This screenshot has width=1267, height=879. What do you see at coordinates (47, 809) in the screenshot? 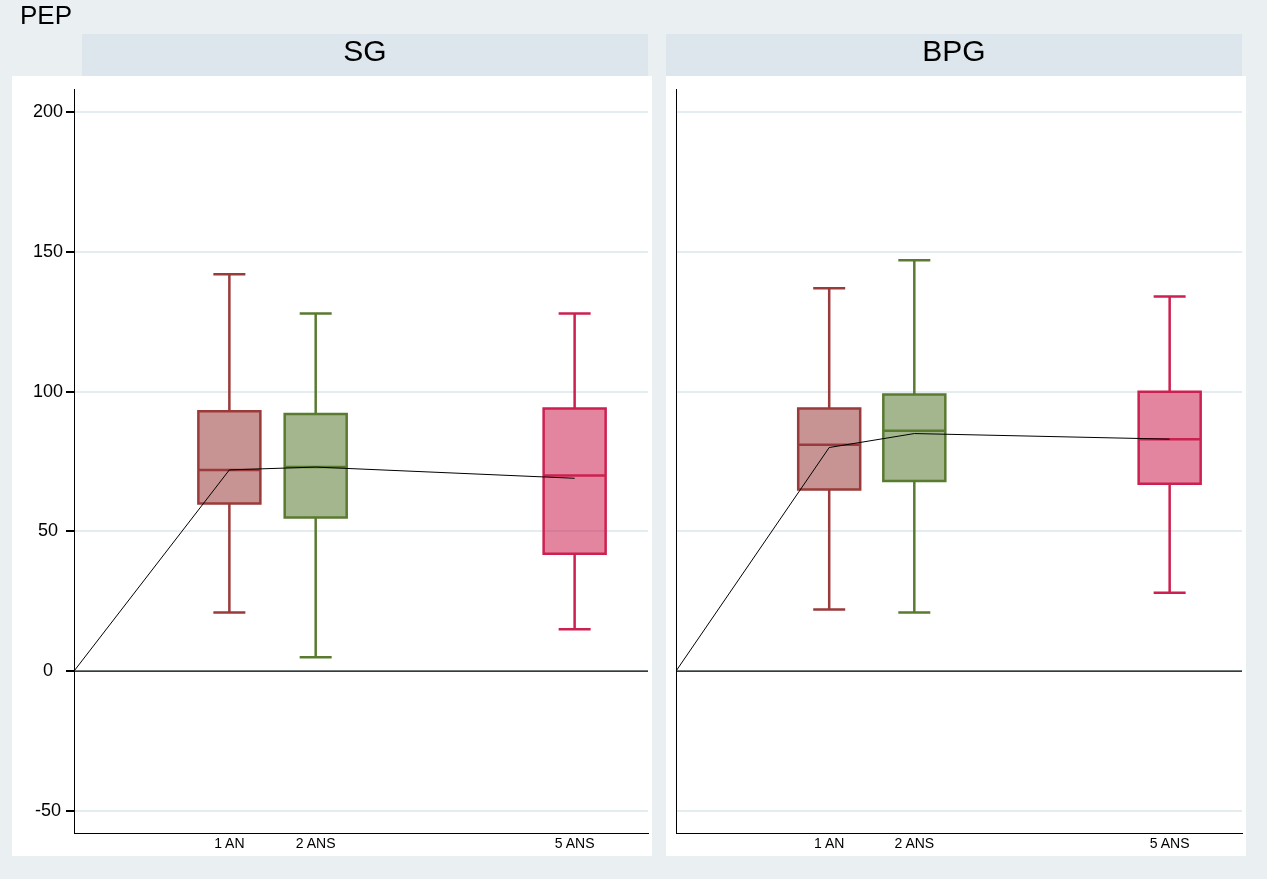
I see `y-tick-label: -50` at bounding box center [47, 809].